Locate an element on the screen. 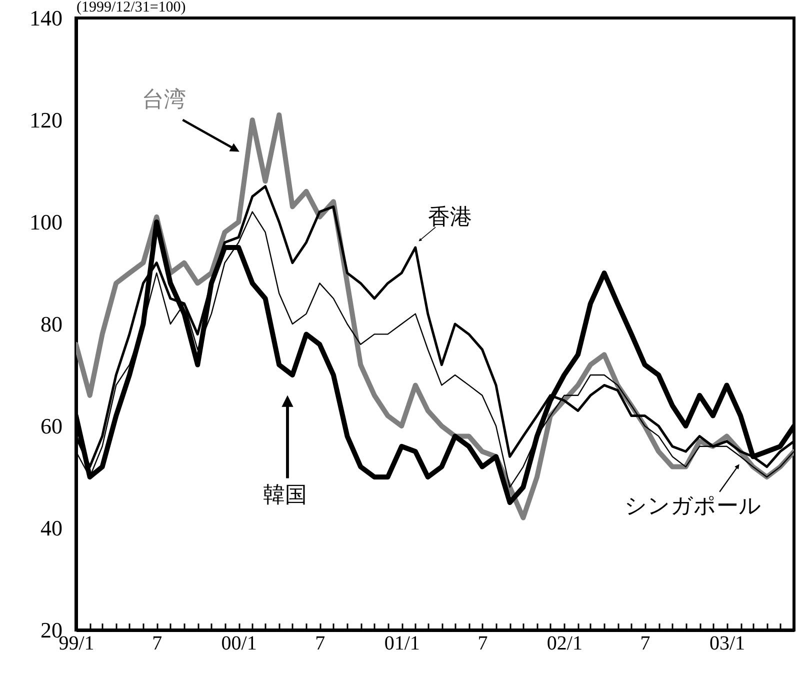 This screenshot has width=797, height=678. y-tick-label: 60 is located at coordinates (51, 426).